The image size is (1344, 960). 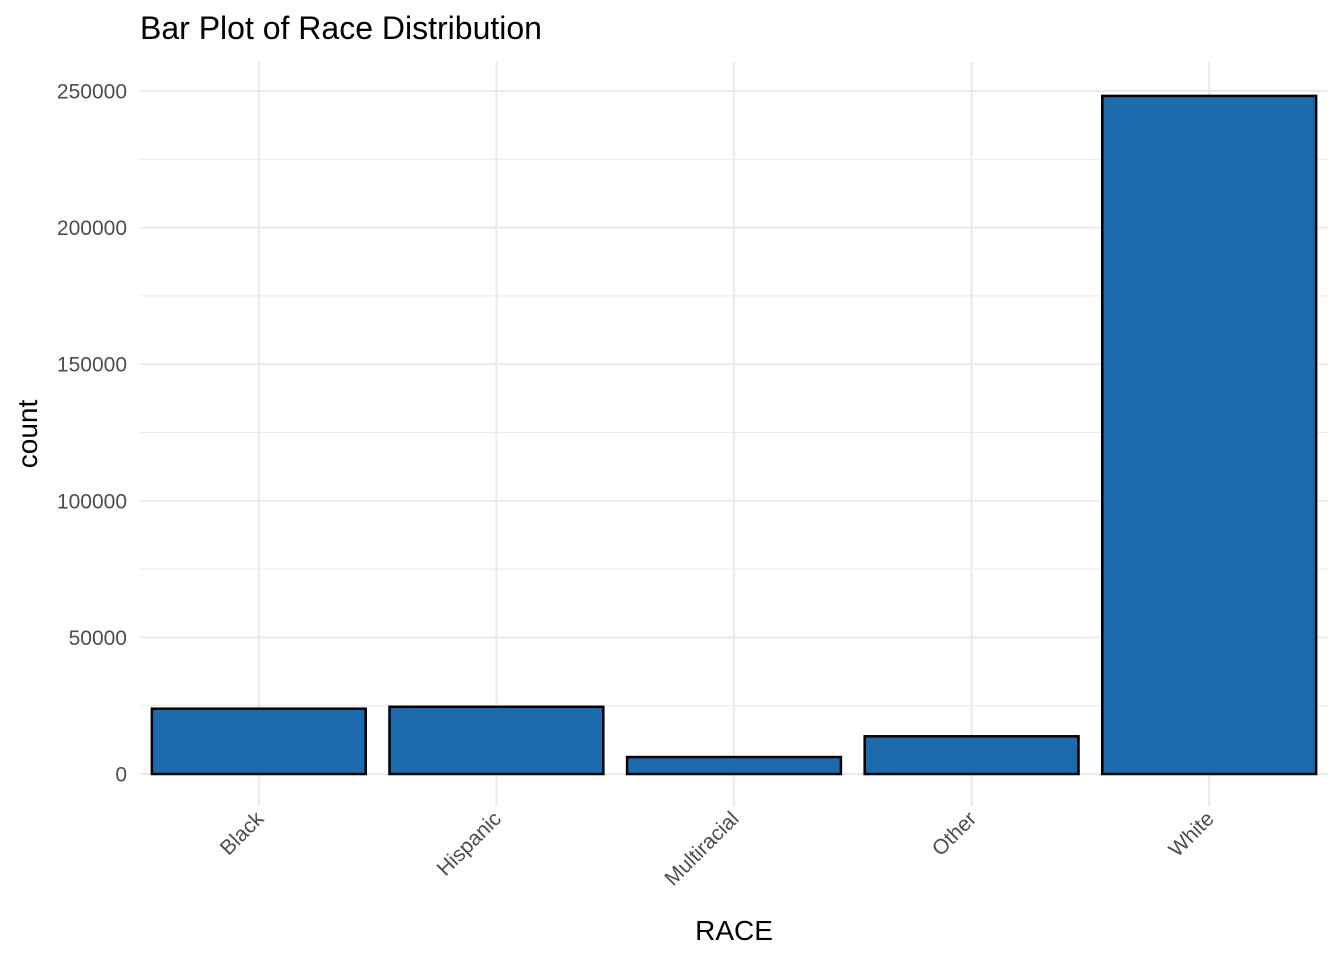 What do you see at coordinates (734, 765) in the screenshot?
I see `bar-multiracial` at bounding box center [734, 765].